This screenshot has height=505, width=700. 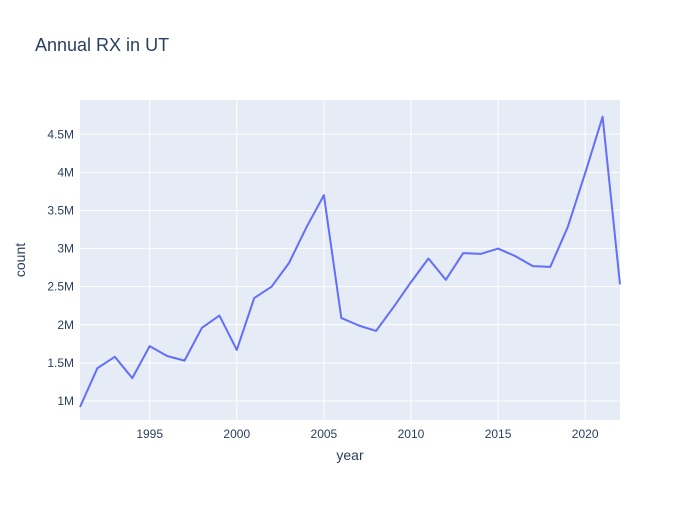 I want to click on x-tick-label: 2015, so click(x=498, y=434).